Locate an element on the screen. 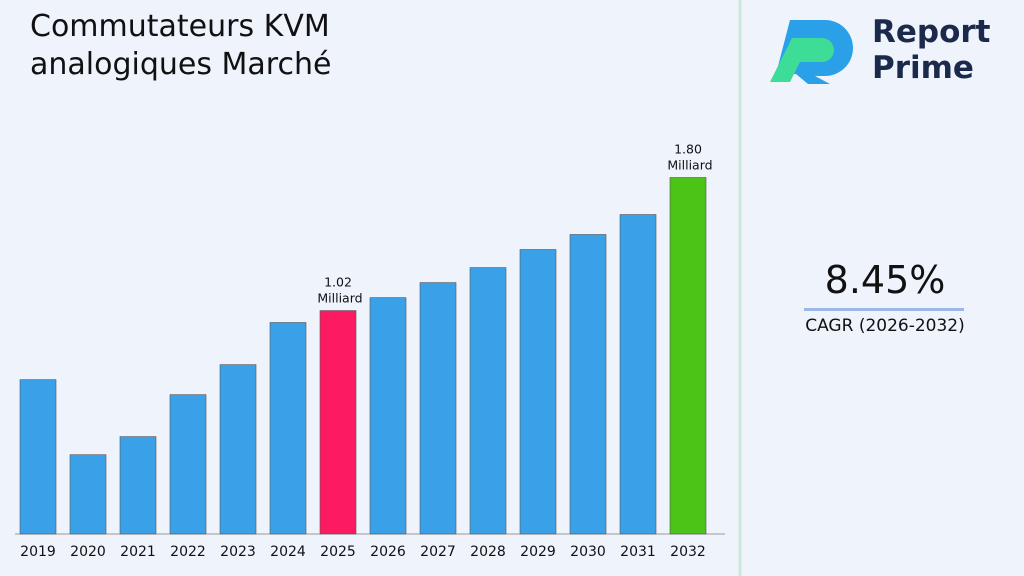  cagr-label: CAGR (2026-2032) is located at coordinates (885, 326).